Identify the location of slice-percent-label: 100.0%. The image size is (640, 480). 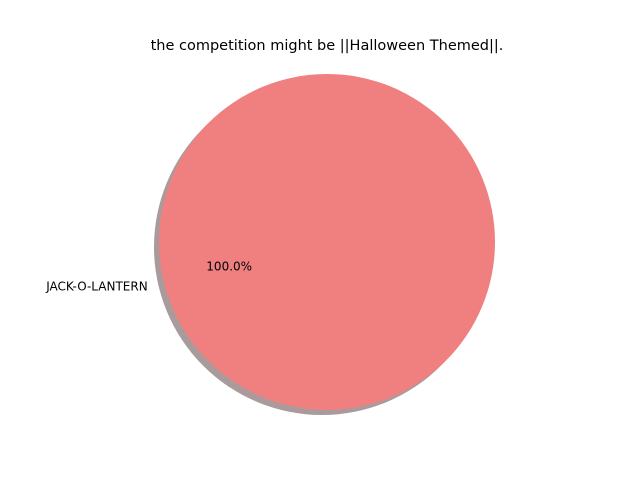
(229, 266).